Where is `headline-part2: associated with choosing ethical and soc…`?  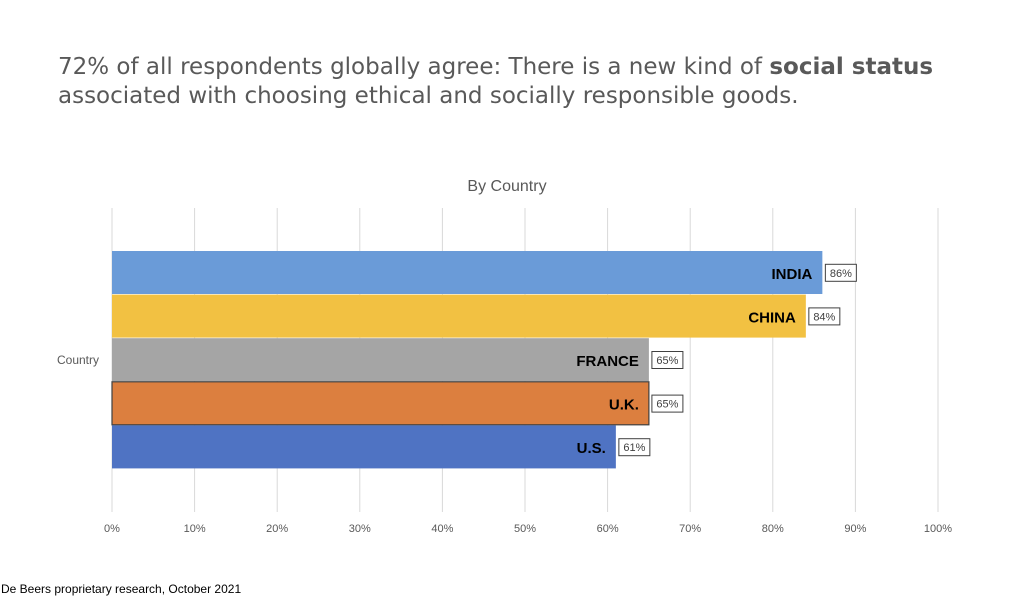 headline-part2: associated with choosing ethical and soc… is located at coordinates (428, 96).